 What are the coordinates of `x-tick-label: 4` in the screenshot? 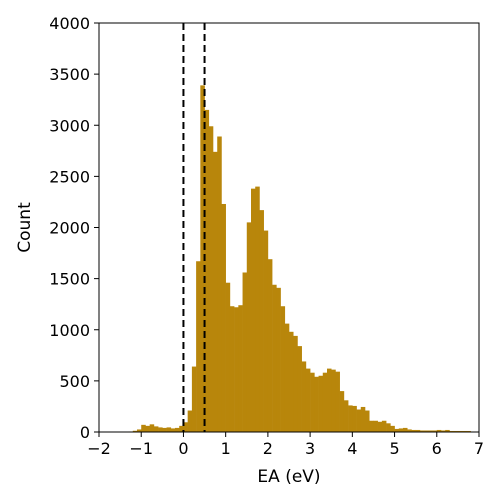 It's located at (352, 448).